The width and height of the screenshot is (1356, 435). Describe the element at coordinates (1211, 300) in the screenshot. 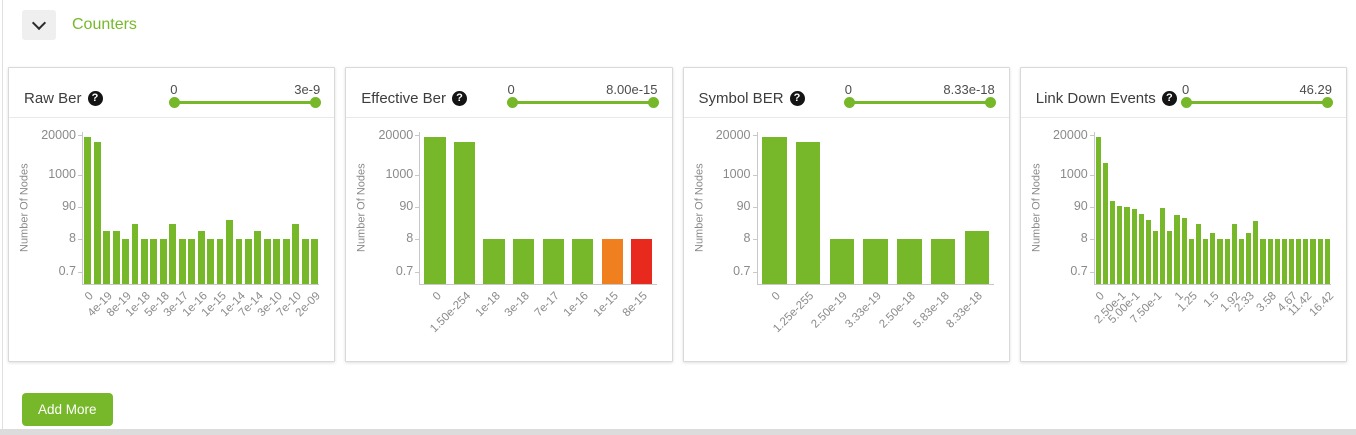

I see `x-tick-label: 1.5` at that location.